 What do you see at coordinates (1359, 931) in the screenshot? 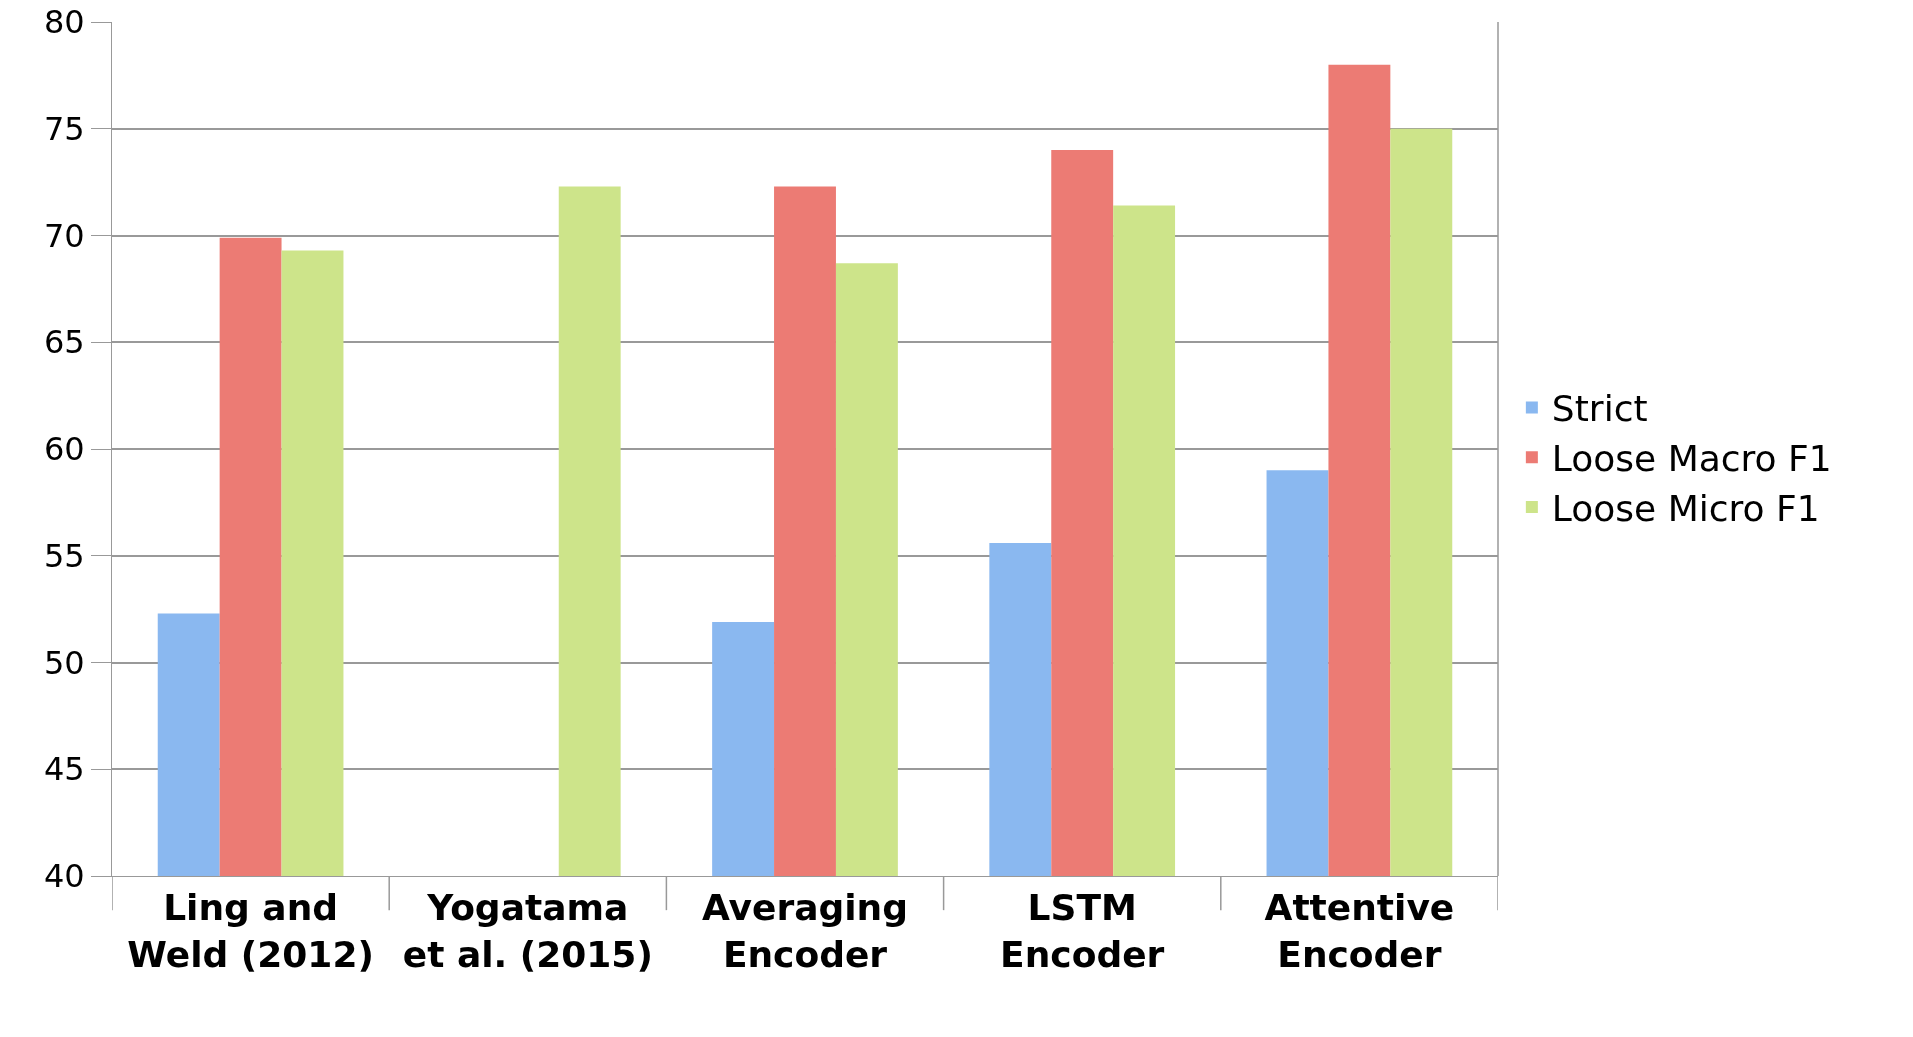
I see `x-tick-label: Attentive Encoder` at bounding box center [1359, 931].